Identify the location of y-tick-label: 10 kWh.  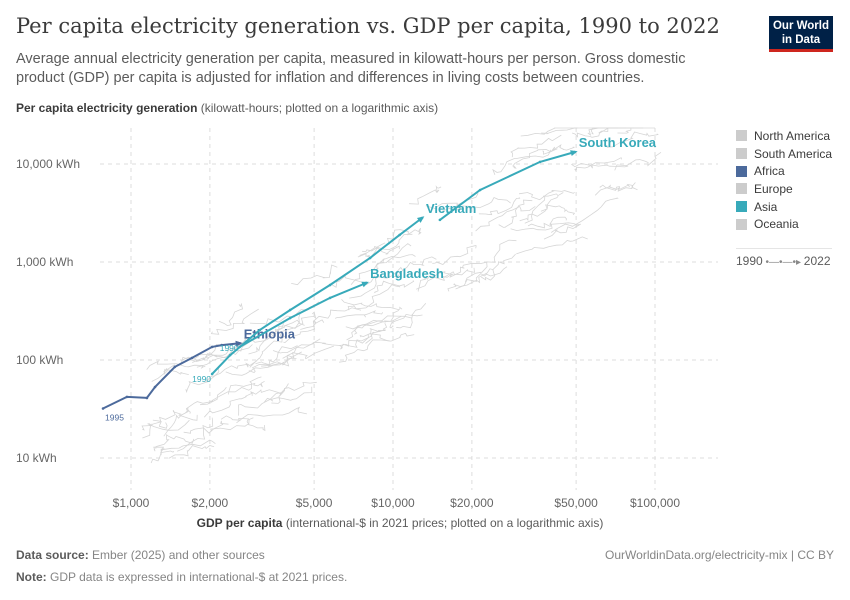
(36, 458).